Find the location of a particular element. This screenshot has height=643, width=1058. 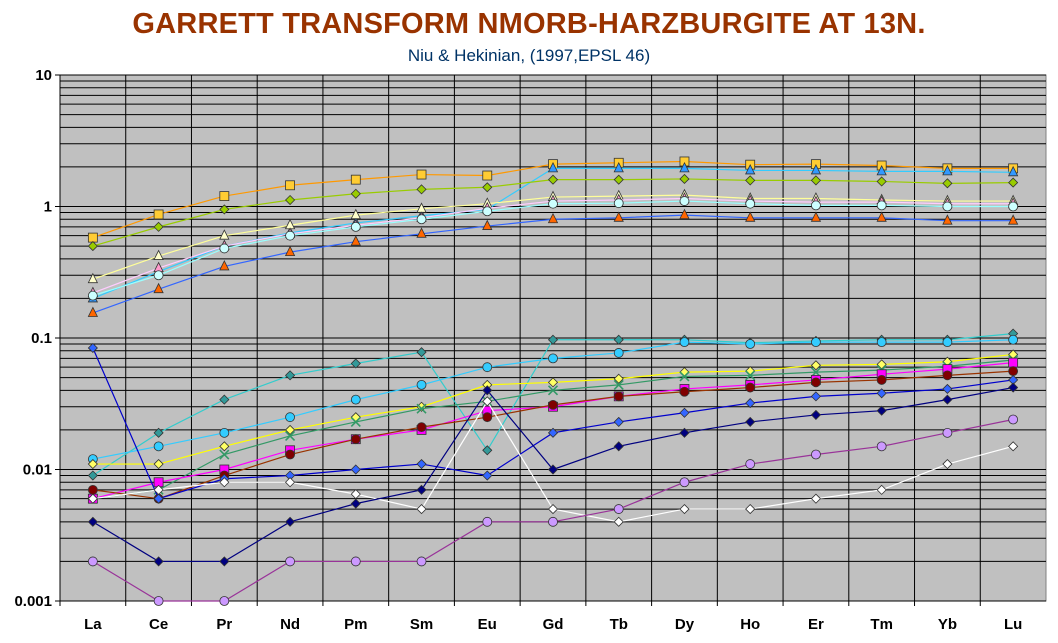

x-tick-label: Ce is located at coordinates (158, 624).